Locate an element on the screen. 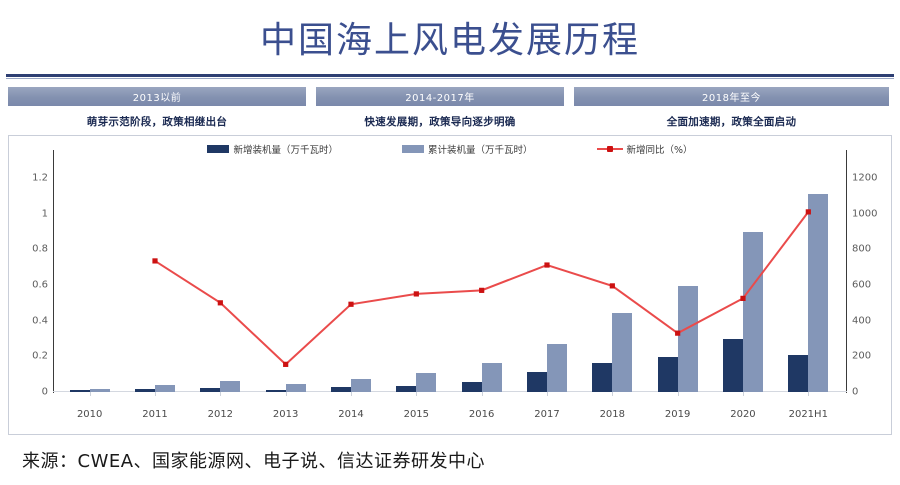  phase-block-3: 2018年至今 全面加速期，政策全面启动 is located at coordinates (731, 108).